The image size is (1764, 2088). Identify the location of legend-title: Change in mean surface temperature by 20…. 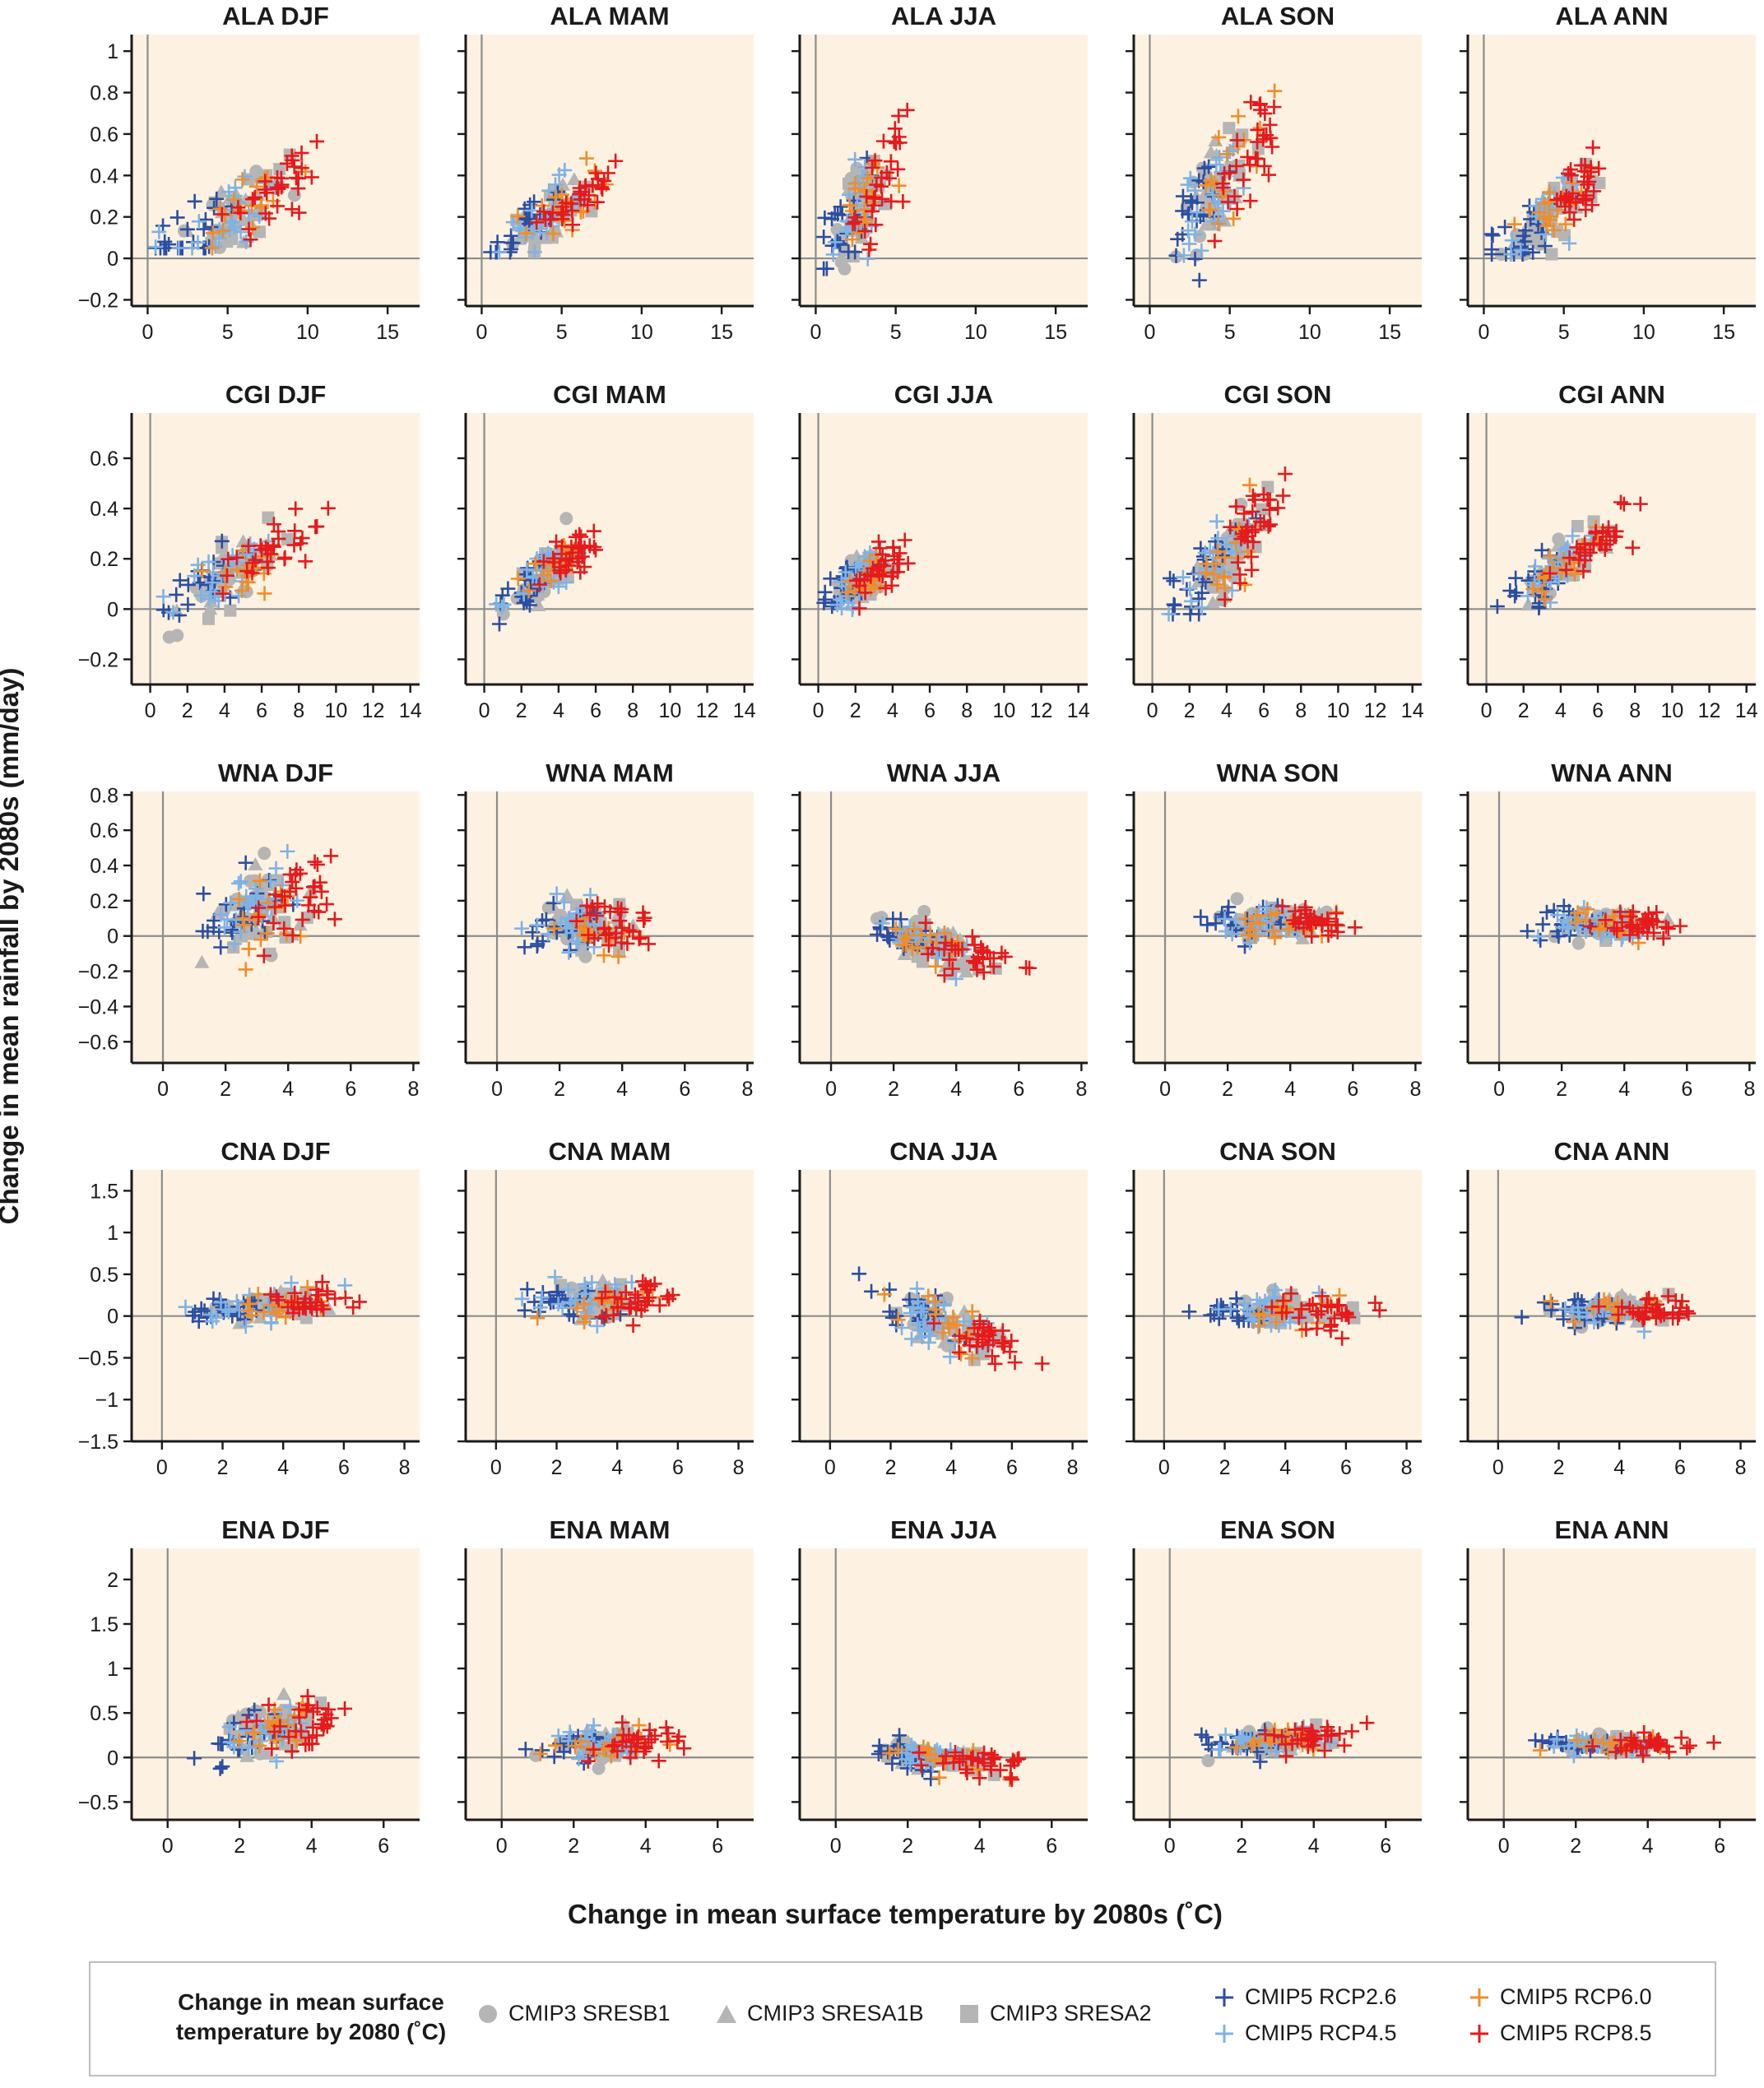
(311, 2016).